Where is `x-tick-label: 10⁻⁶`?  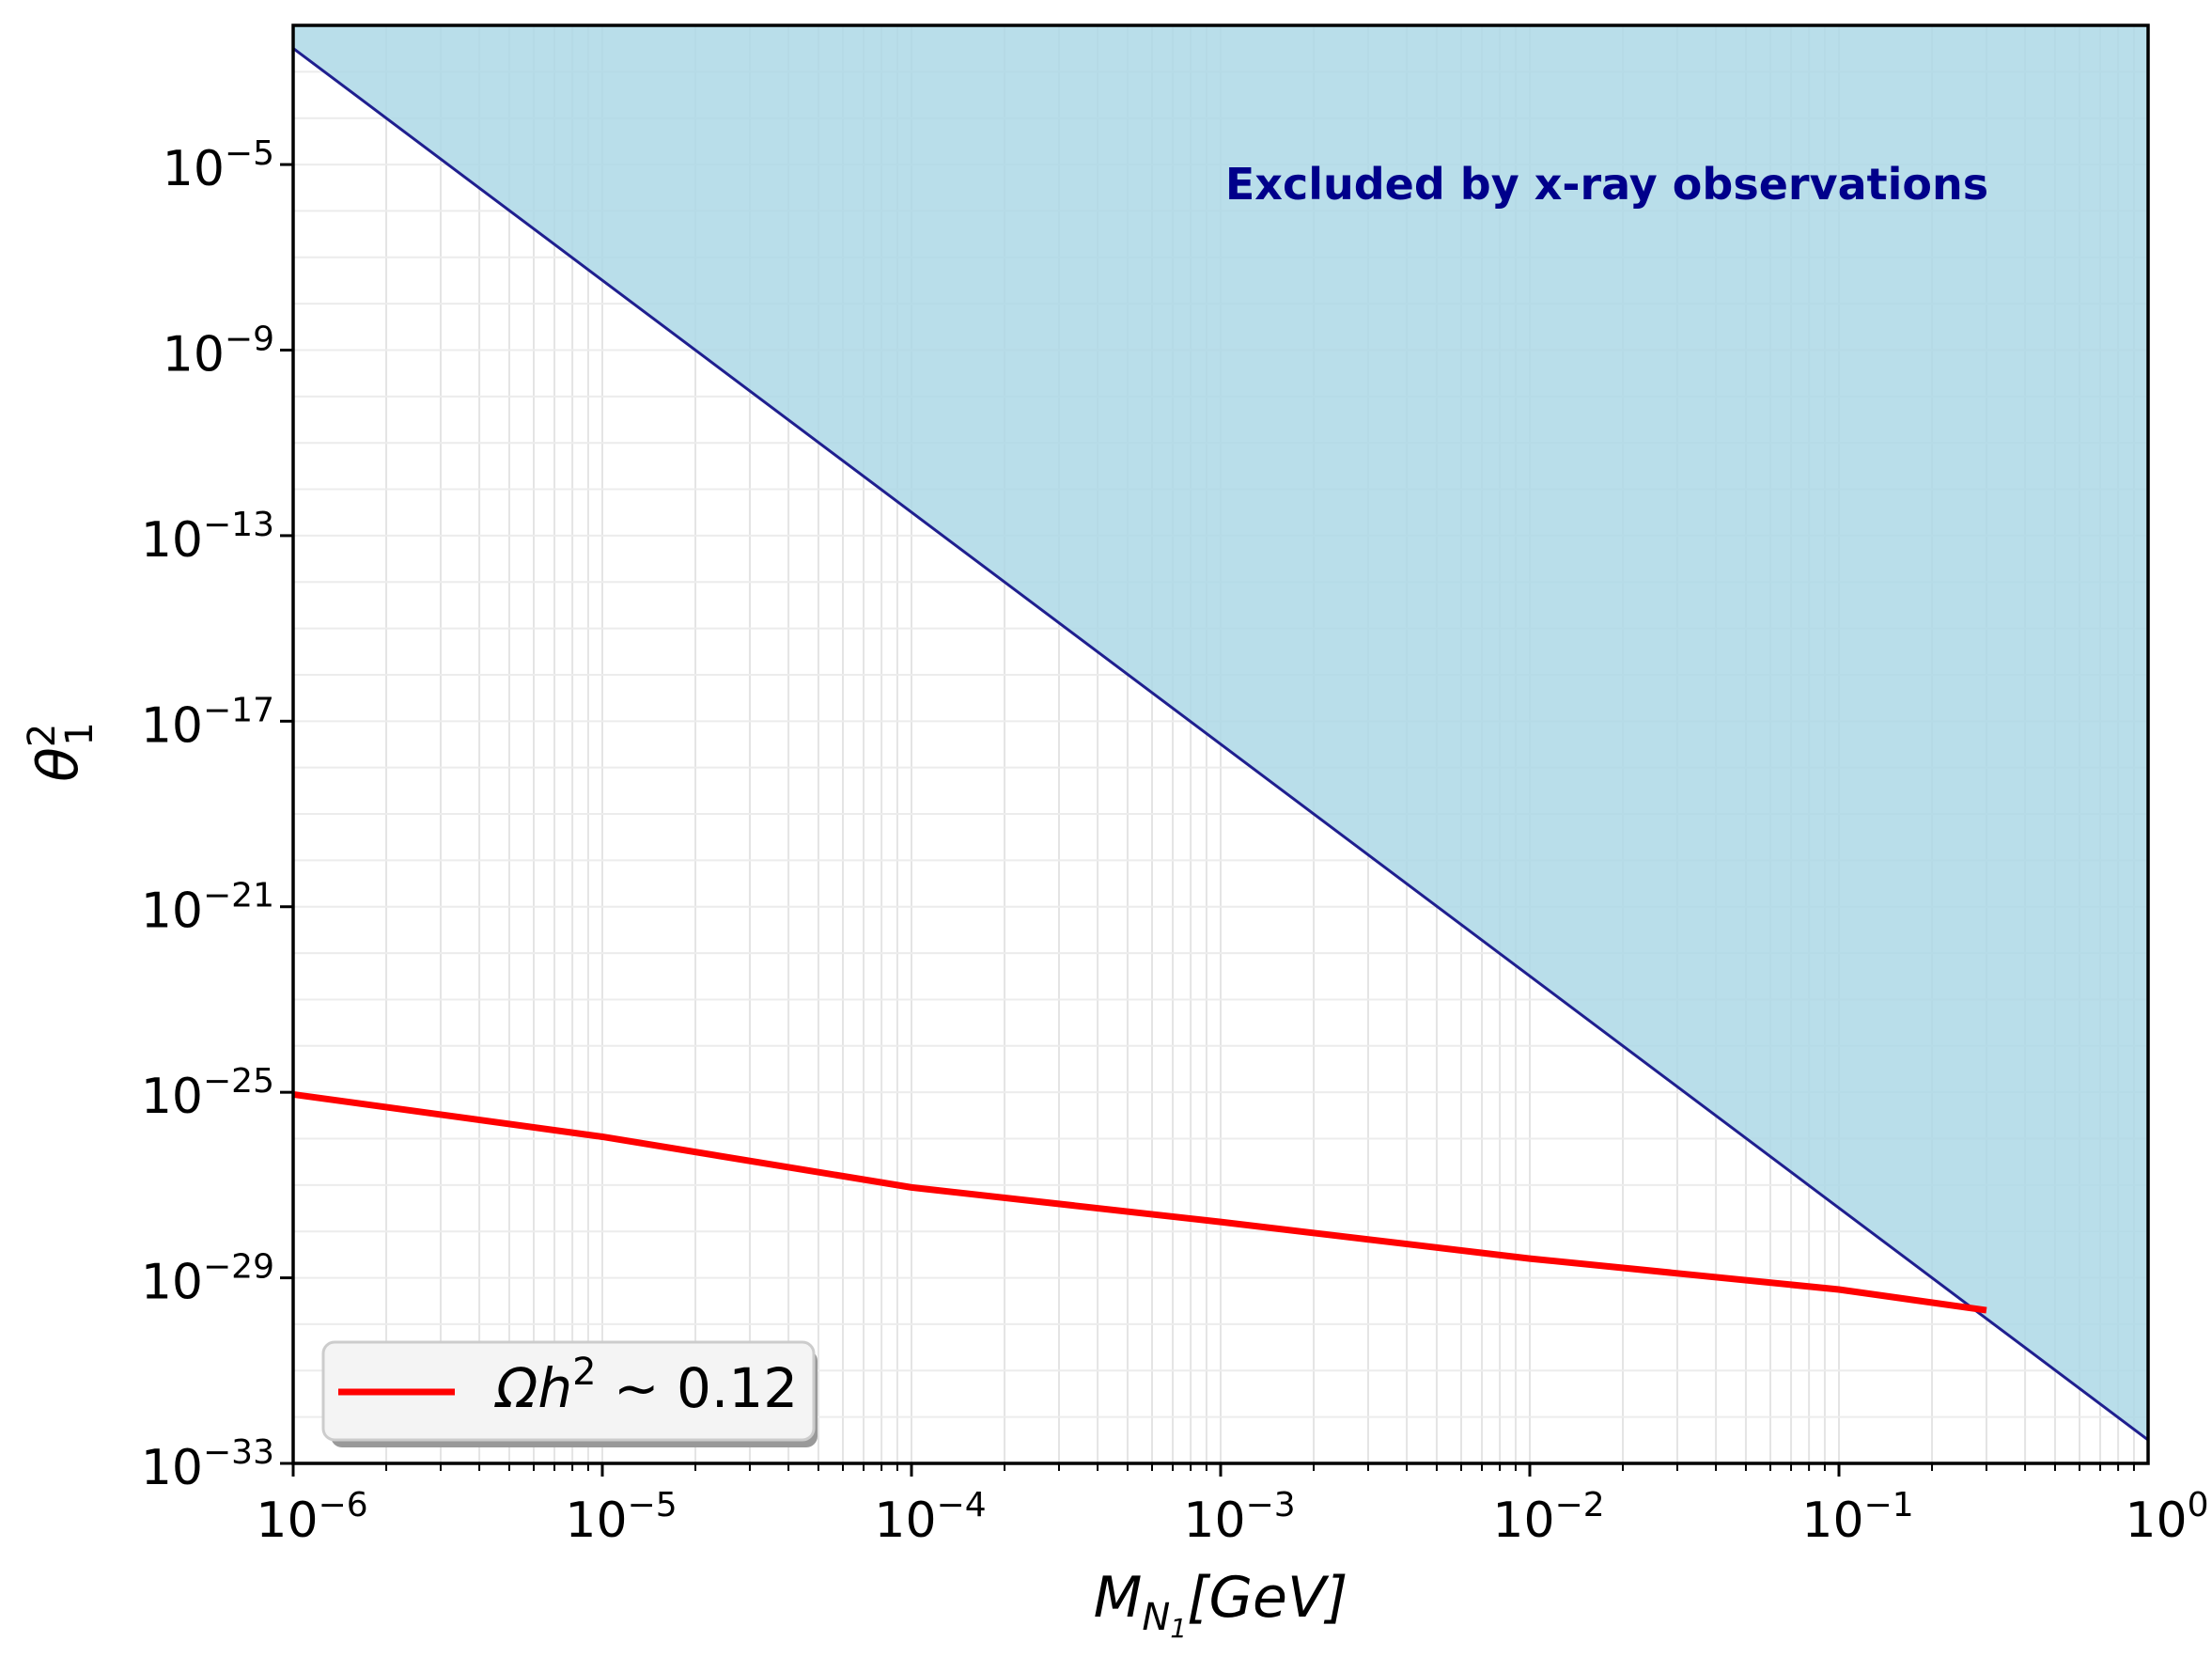 x-tick-label: 10⁻⁶ is located at coordinates (311, 1517).